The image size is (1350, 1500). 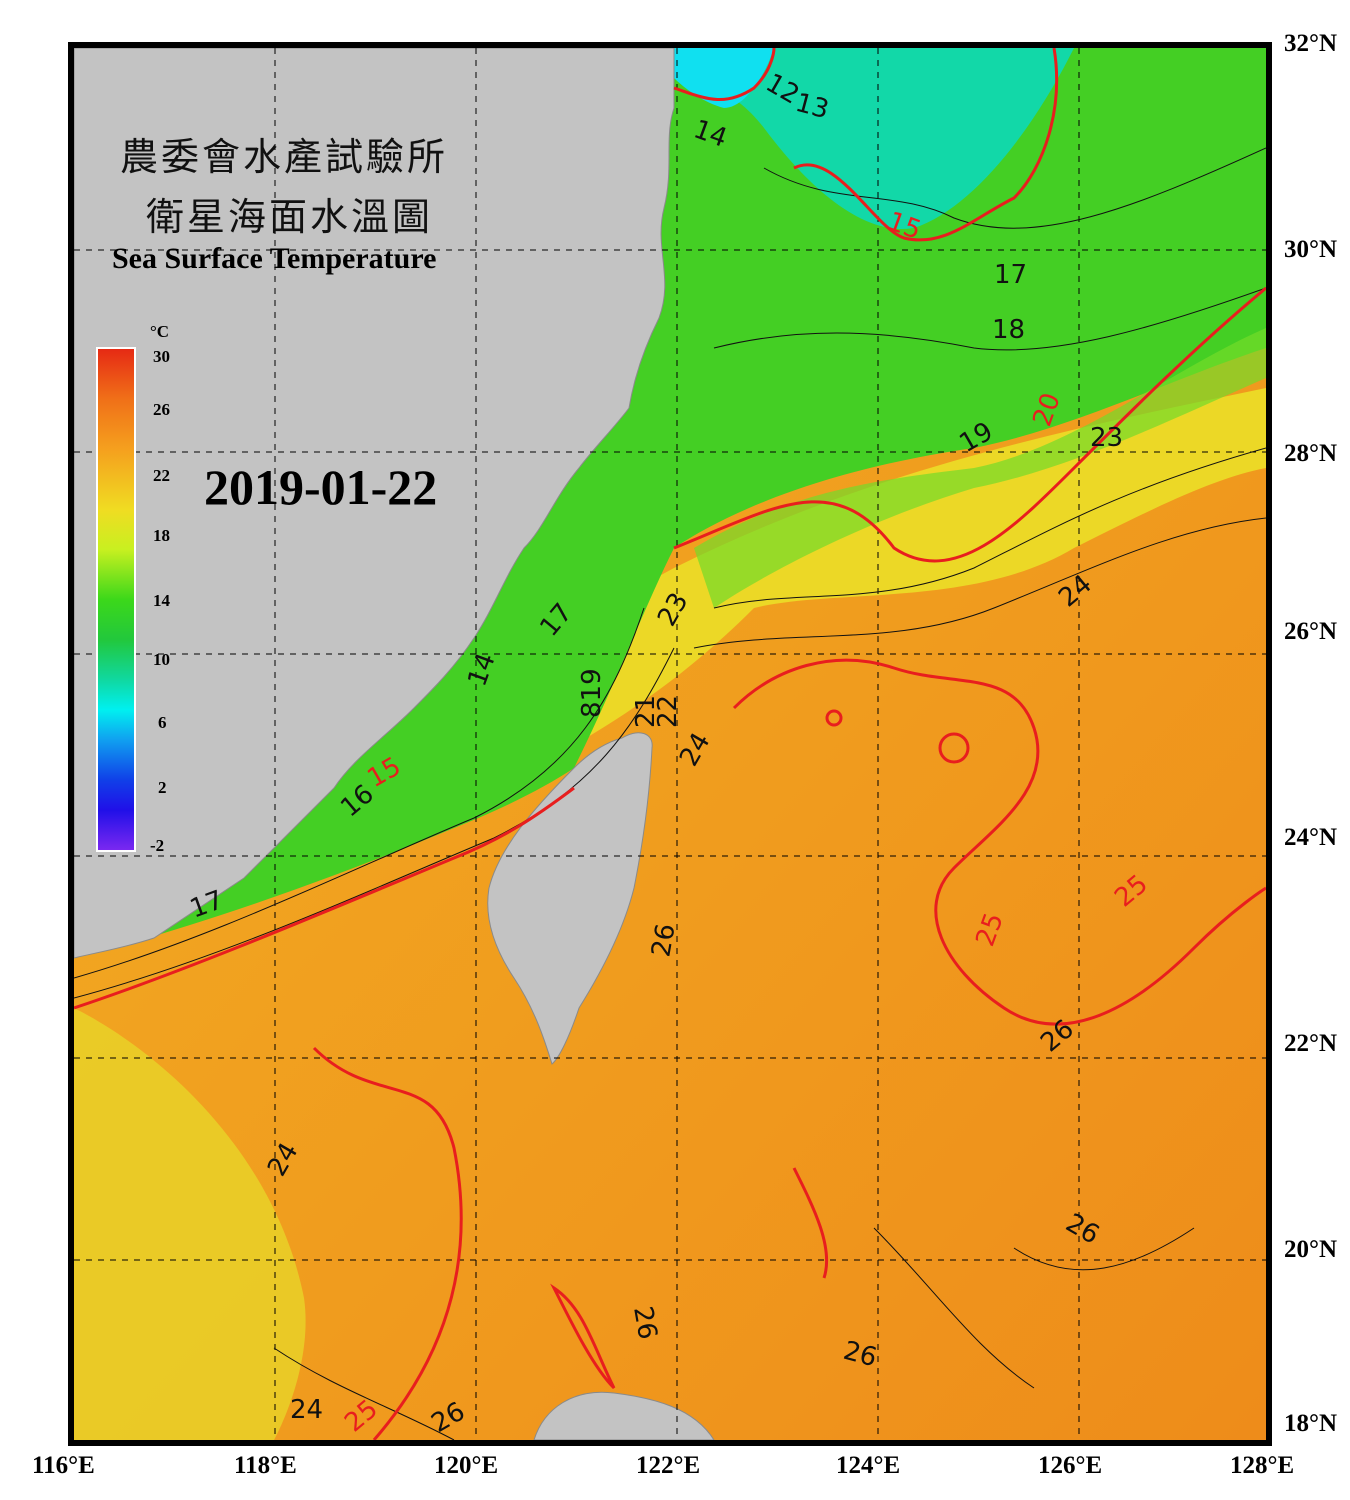 I want to click on contour-label-21: 21, so click(x=646, y=711).